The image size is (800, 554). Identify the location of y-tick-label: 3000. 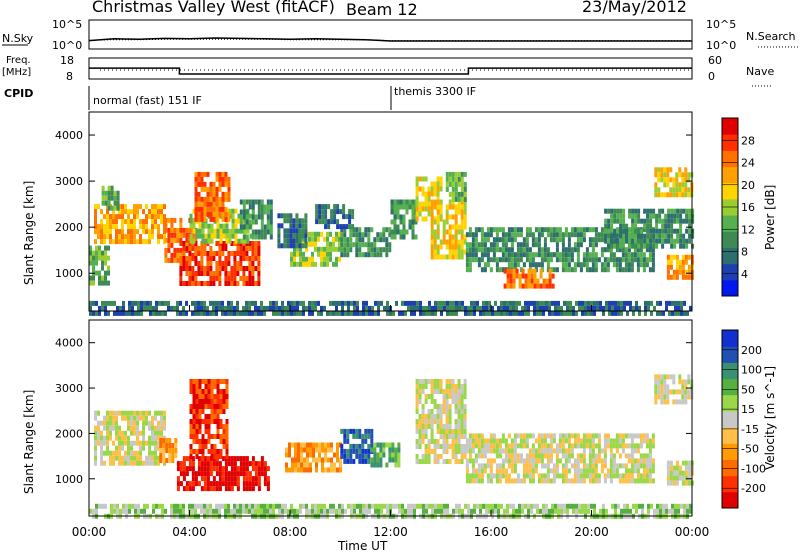
(69, 388).